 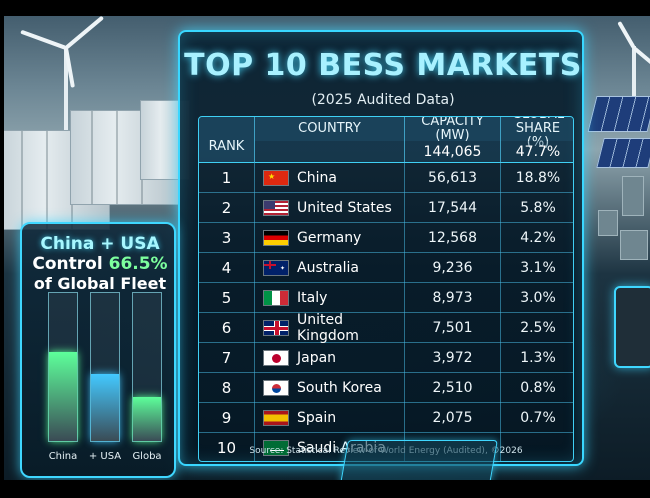 I want to click on country-cell: Spain, so click(x=330, y=418).